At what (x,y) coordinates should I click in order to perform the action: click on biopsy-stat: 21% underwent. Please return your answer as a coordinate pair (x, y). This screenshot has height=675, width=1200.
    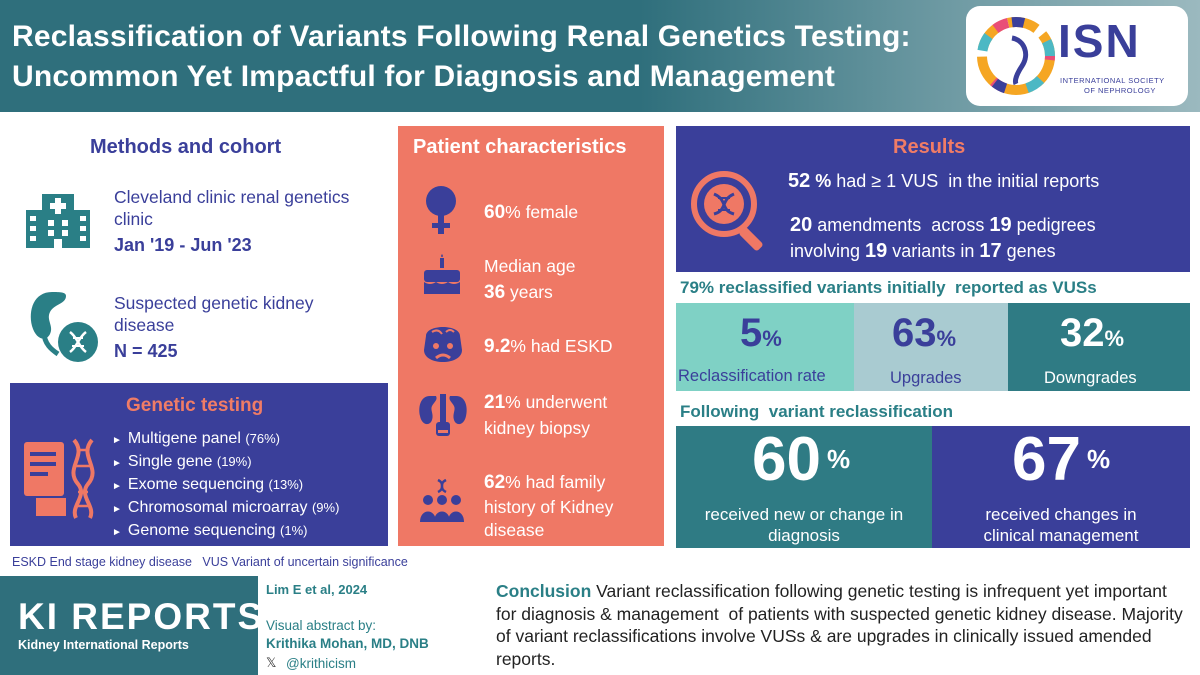
    Looking at the image, I should click on (546, 402).